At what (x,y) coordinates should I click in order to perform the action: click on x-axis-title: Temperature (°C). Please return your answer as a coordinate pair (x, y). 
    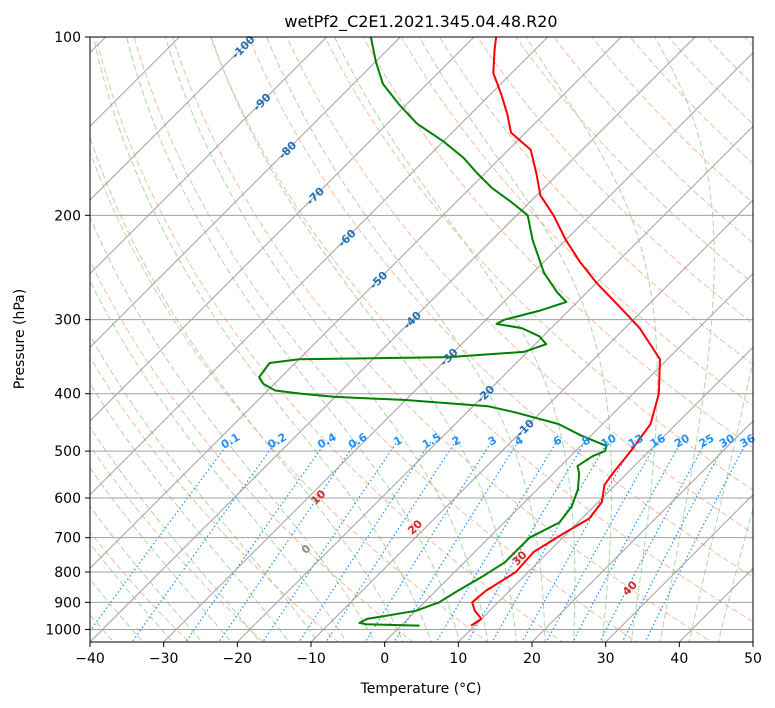
    Looking at the image, I should click on (421, 689).